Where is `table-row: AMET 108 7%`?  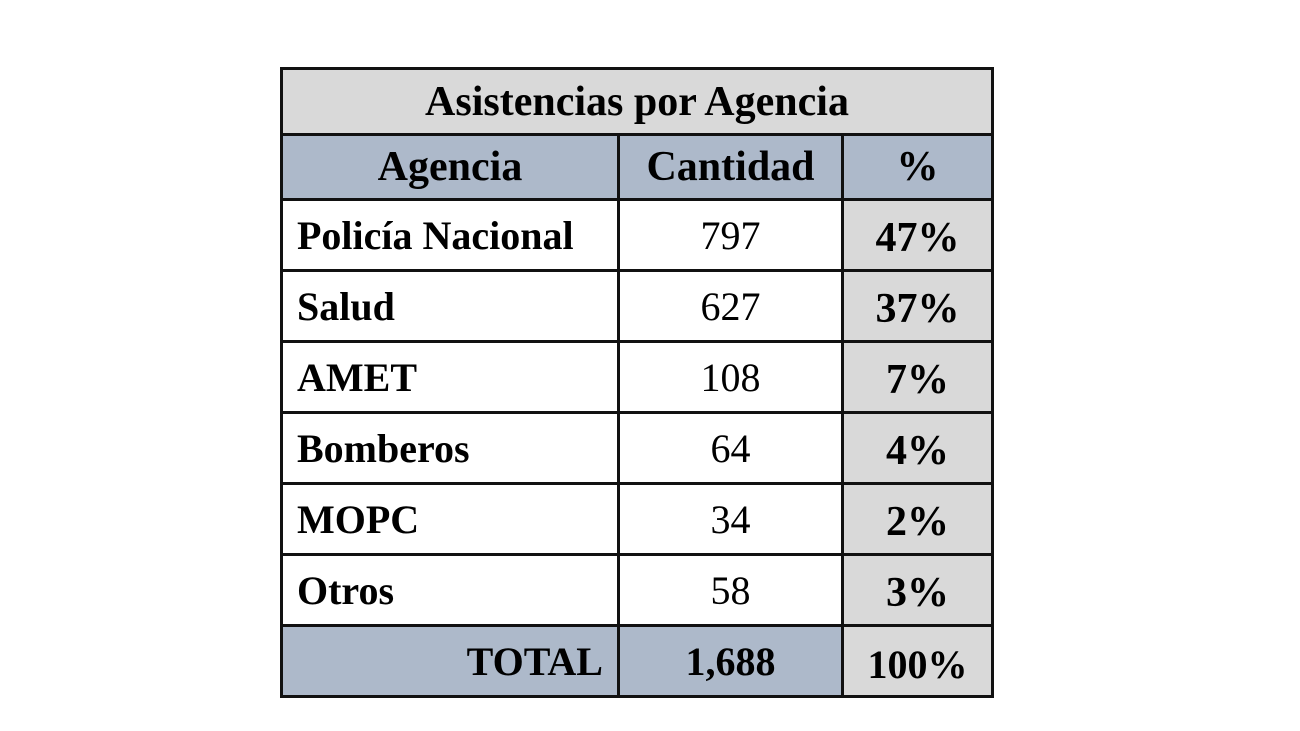
table-row: AMET 108 7% is located at coordinates (637, 377).